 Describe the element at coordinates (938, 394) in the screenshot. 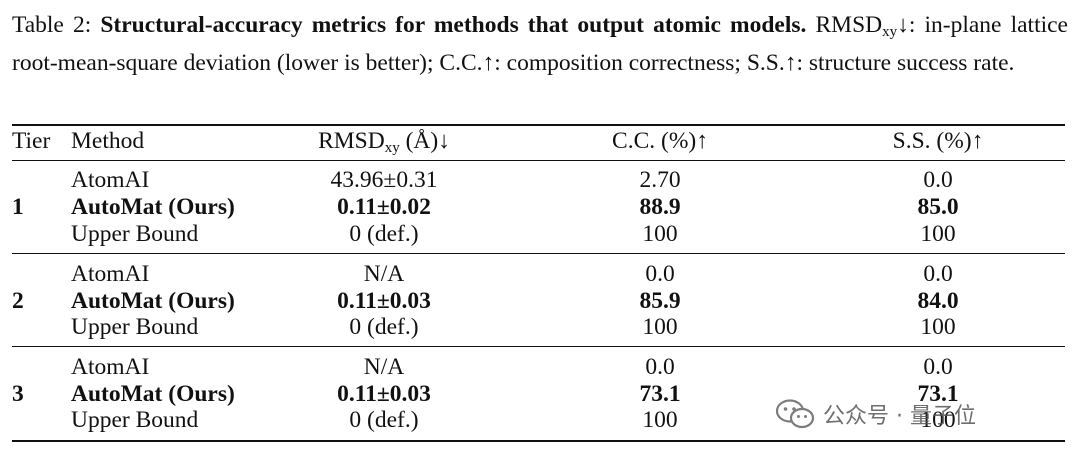

I see `ss-value: 73.1` at that location.